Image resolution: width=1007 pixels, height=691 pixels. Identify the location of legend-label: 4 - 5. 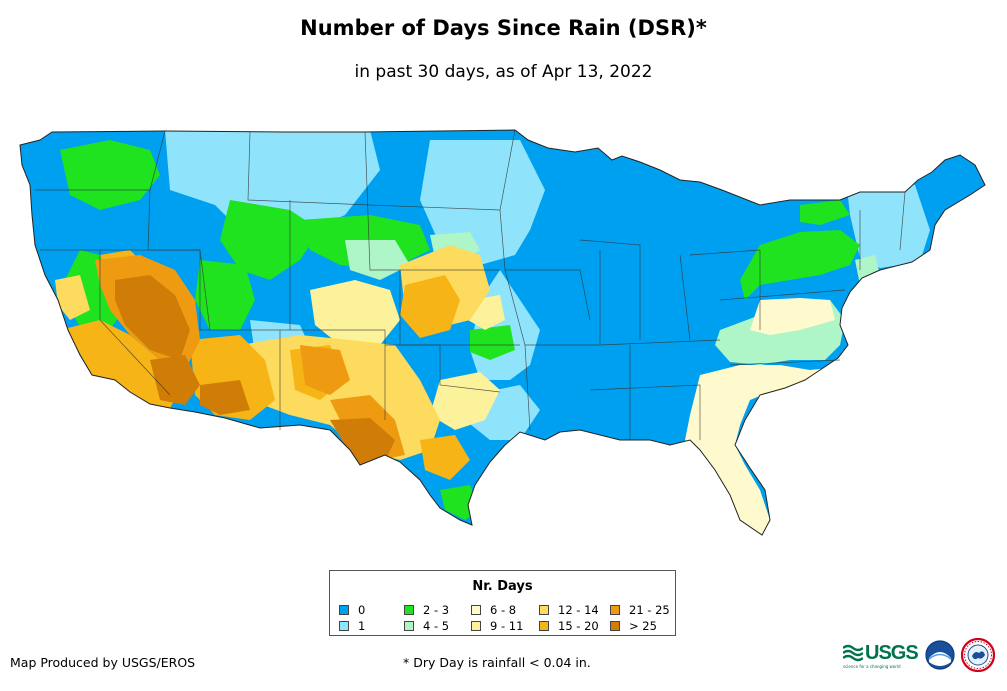
(436, 626).